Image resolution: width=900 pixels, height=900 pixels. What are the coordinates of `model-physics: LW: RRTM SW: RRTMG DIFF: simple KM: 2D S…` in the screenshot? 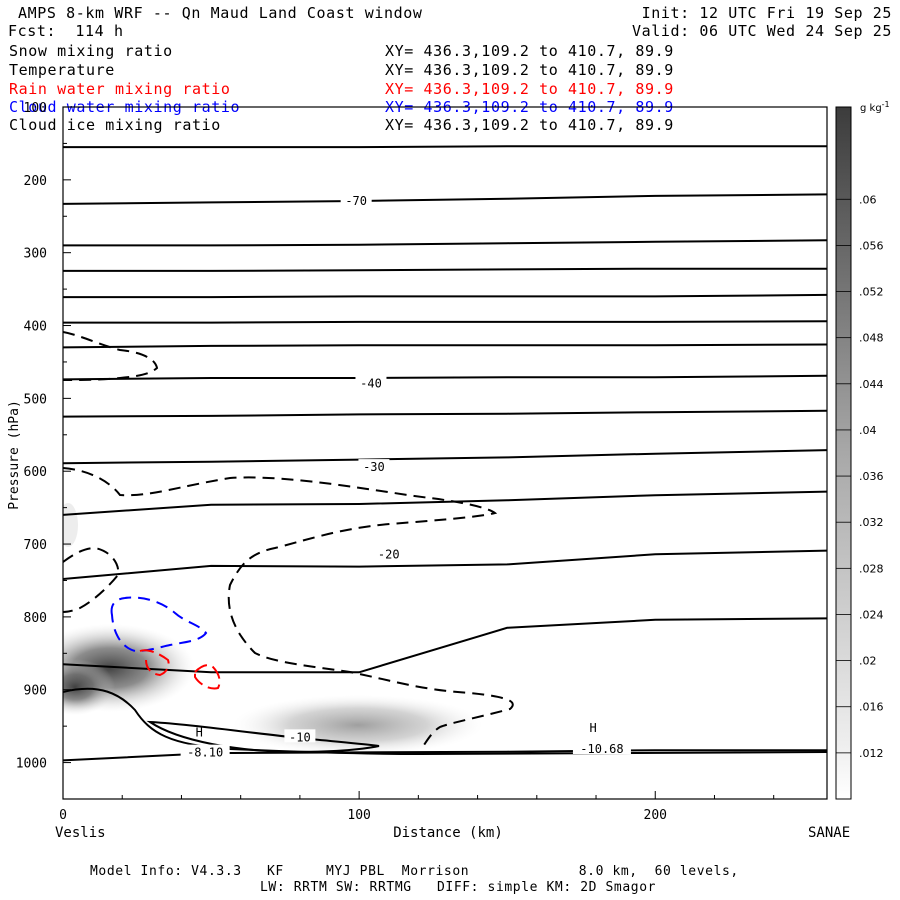 It's located at (458, 887).